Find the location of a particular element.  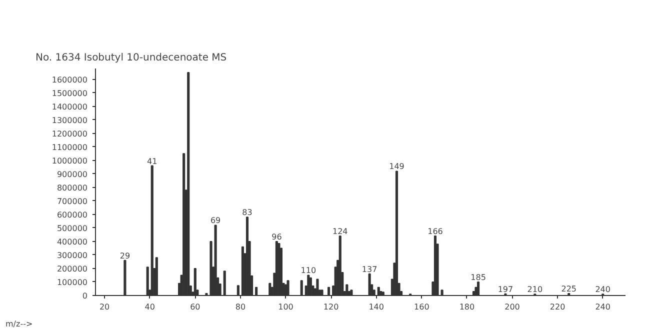

annotation: 149 is located at coordinates (396, 167).